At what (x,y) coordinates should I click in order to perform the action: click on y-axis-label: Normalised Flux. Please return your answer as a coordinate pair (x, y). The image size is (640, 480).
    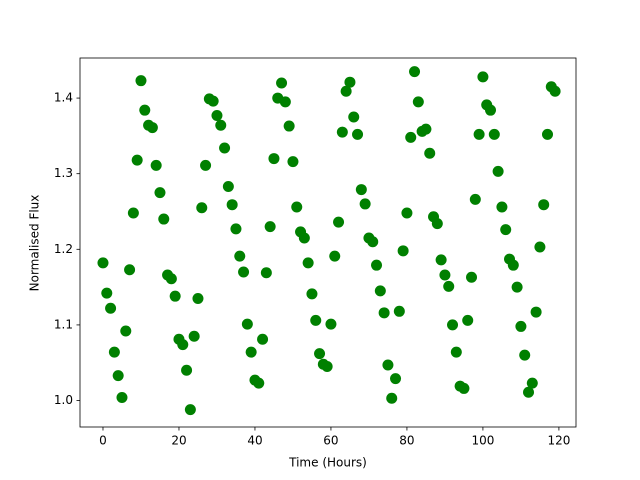
    Looking at the image, I should click on (35, 243).